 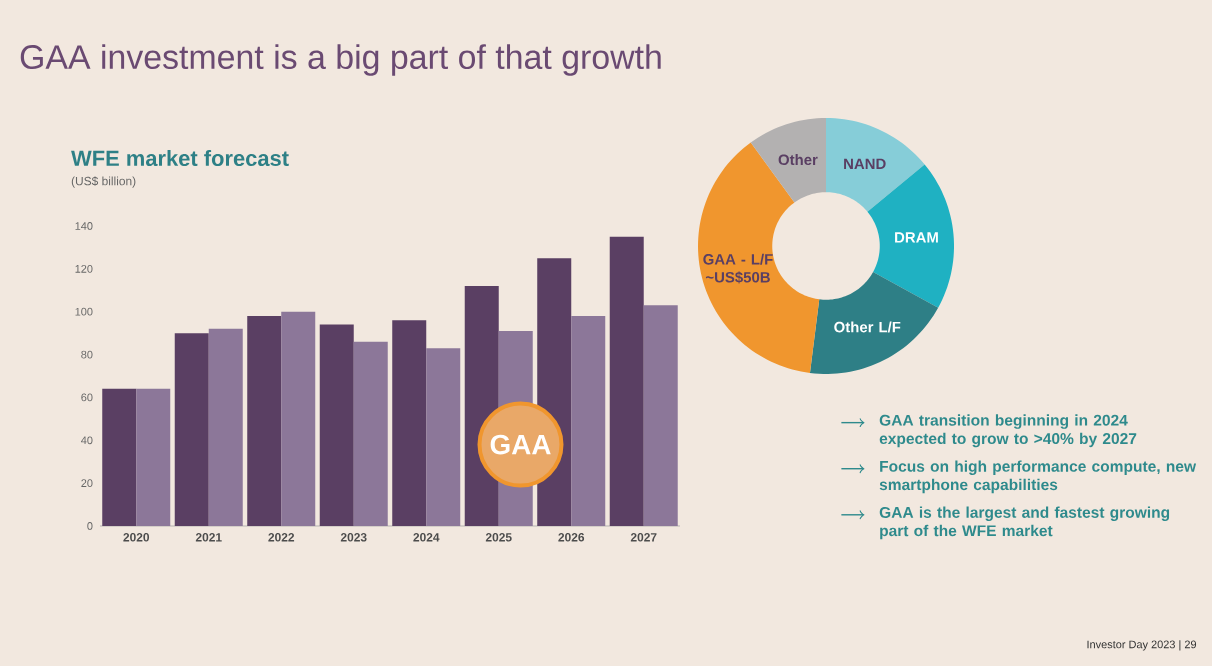 I want to click on annotation: GAA, so click(x=520, y=444).